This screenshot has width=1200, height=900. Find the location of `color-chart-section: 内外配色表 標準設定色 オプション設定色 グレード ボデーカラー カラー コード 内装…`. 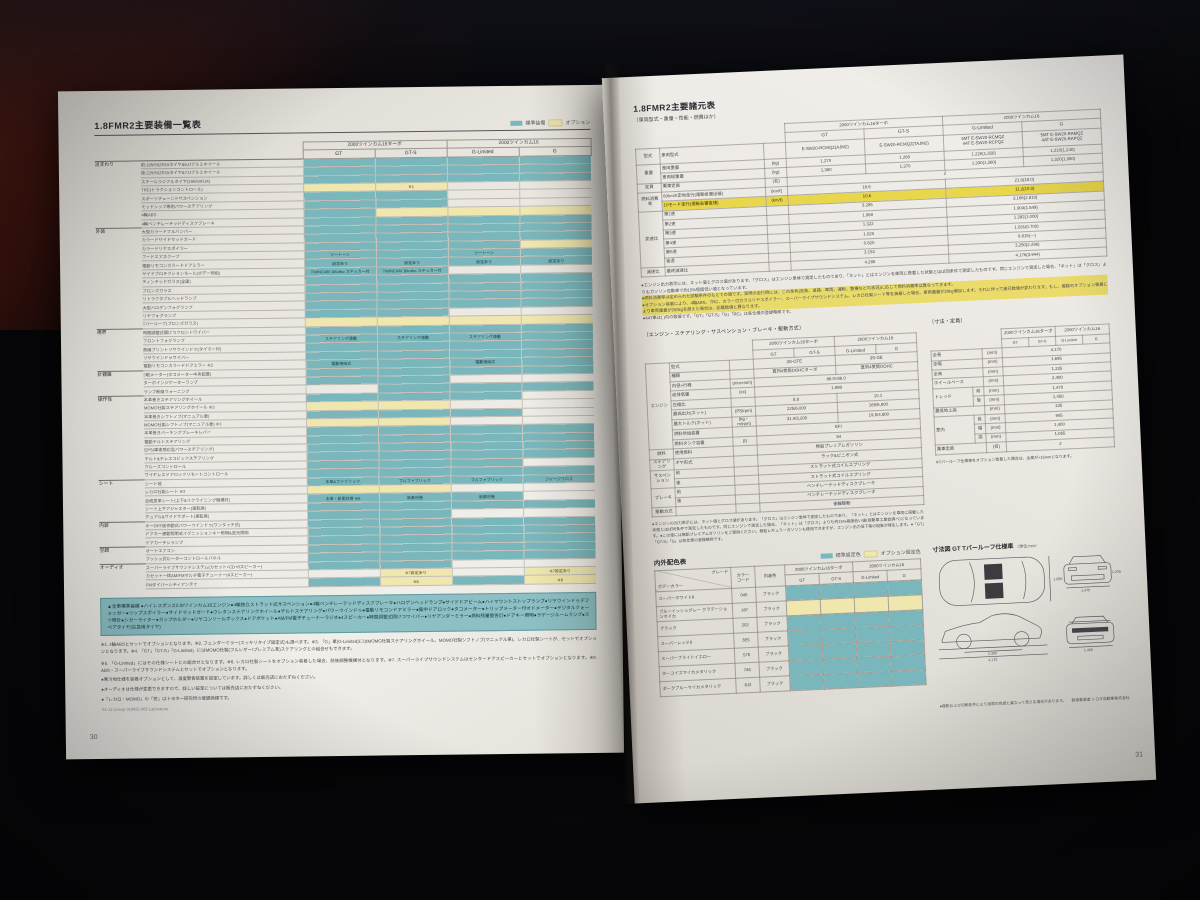

color-chart-section: 内外配色表 標準設定色 オプション設定色 グレード ボデーカラー カラー コード 内装… is located at coordinates (791, 633).